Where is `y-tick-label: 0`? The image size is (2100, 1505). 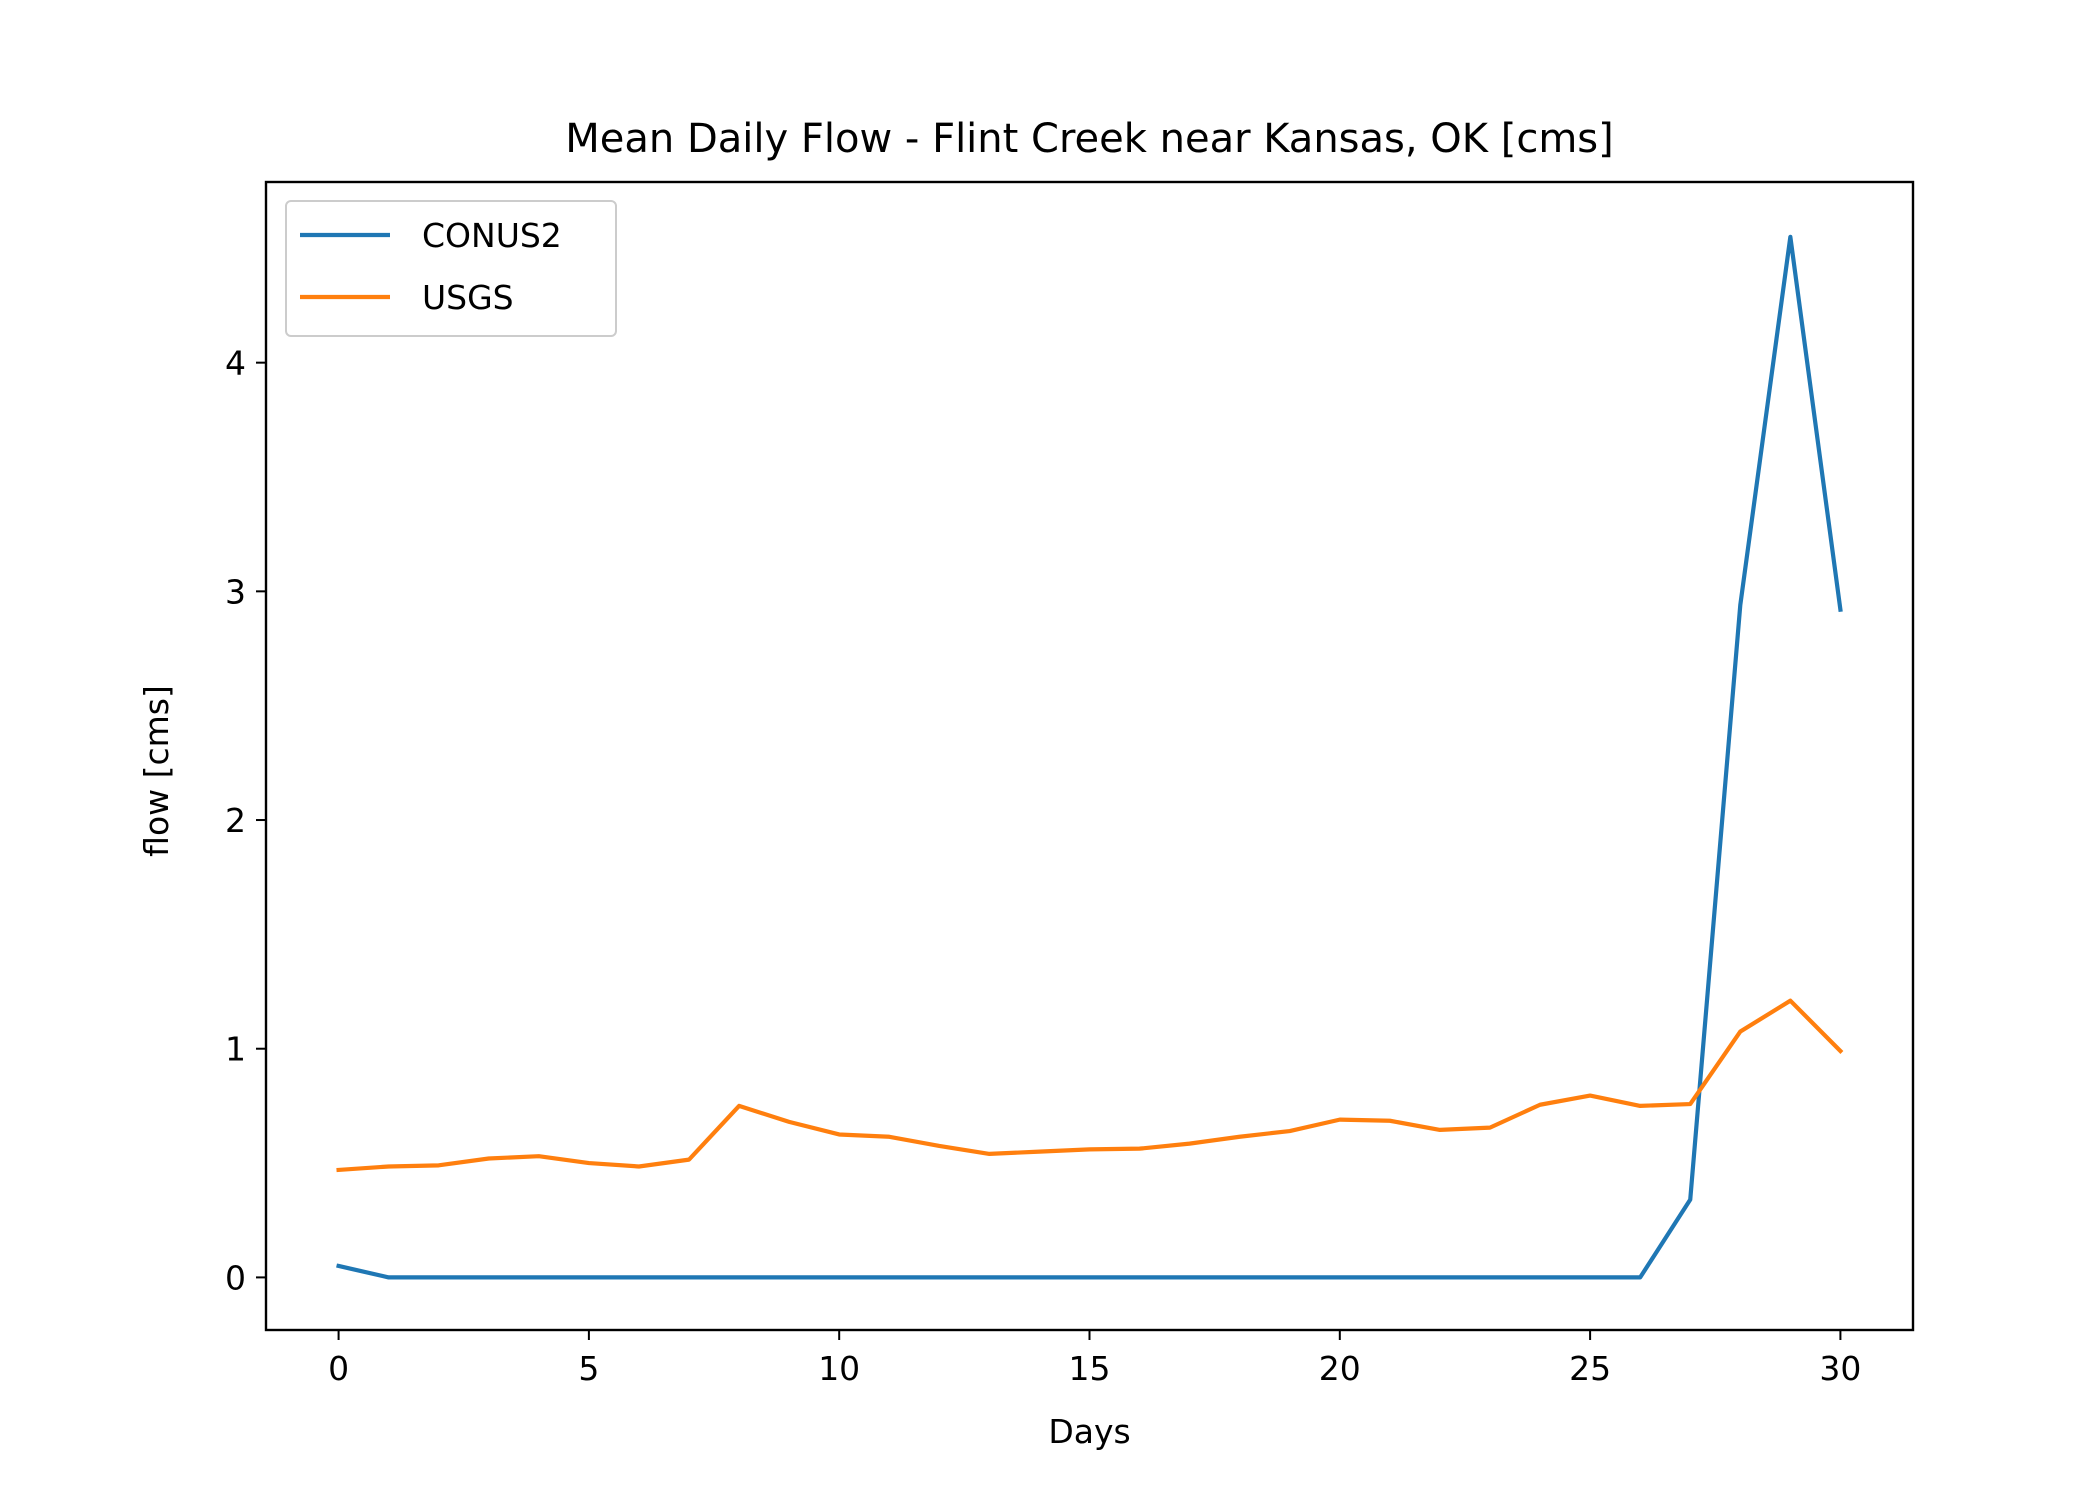
y-tick-label: 0 is located at coordinates (235, 1277).